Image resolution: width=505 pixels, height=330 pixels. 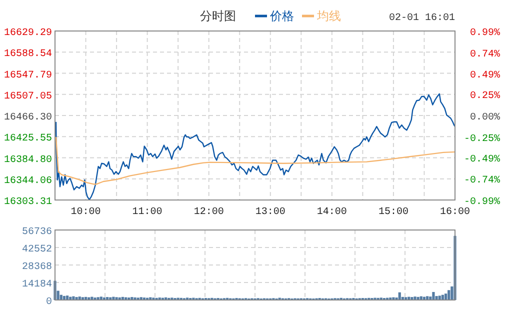 What do you see at coordinates (270, 212) in the screenshot?
I see `x-tick-label: 13:00` at bounding box center [270, 212].